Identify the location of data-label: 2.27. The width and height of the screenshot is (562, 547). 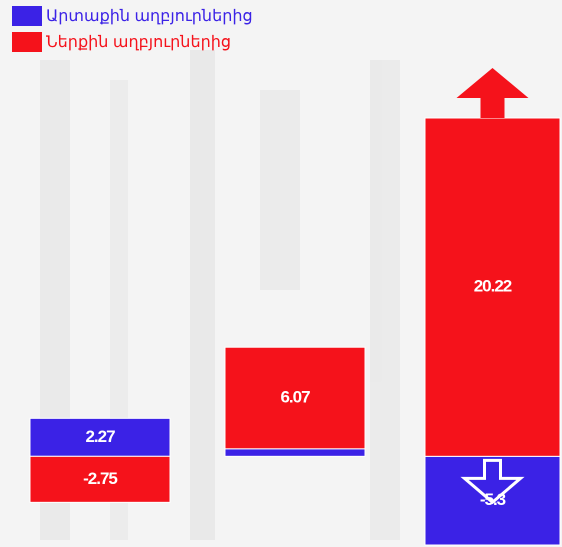
(100, 436).